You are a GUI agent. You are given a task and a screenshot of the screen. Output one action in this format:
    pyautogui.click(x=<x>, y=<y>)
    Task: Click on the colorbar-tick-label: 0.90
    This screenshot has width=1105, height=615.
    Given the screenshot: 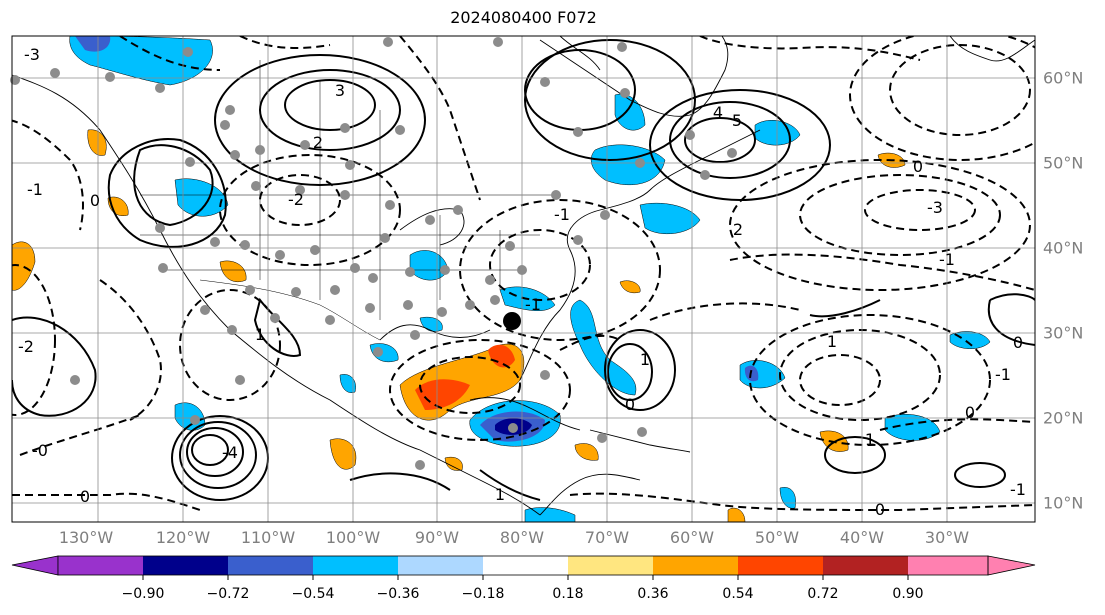 What is the action you would take?
    pyautogui.click(x=908, y=594)
    